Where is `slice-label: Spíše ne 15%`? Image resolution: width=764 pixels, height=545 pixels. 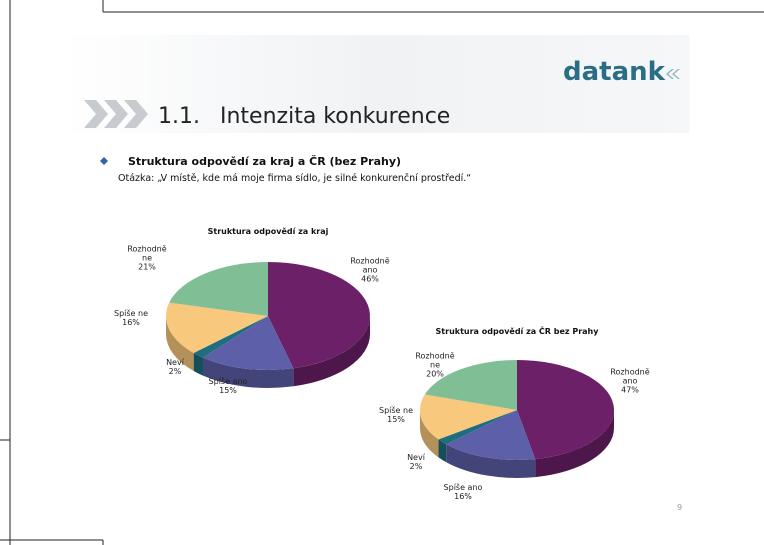
slice-label: Spíše ne 15% is located at coordinates (396, 415).